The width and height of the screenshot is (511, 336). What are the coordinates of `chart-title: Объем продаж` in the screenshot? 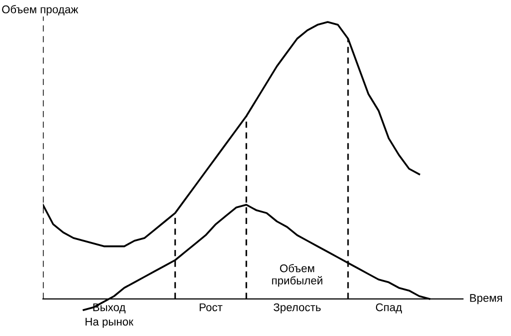 It's located at (40, 10).